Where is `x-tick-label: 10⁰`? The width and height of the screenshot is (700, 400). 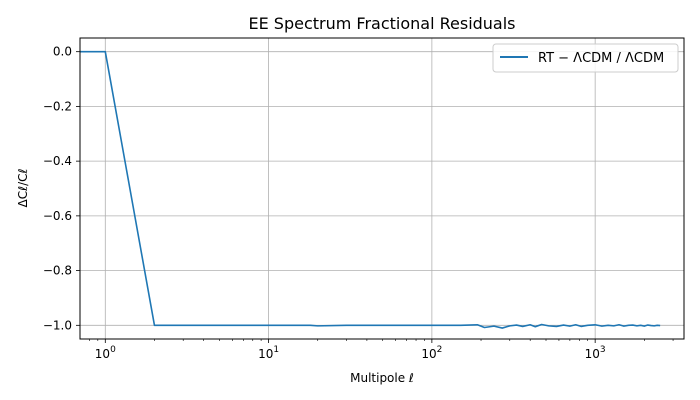 x-tick-label: 10⁰ is located at coordinates (105, 353).